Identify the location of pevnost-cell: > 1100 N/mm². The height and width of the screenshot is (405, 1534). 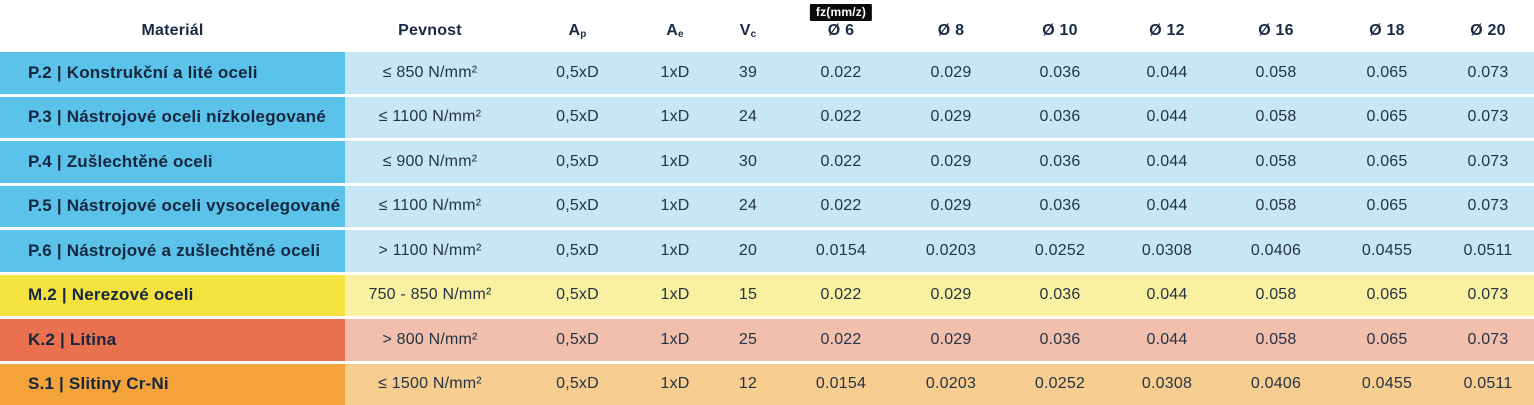
(430, 251).